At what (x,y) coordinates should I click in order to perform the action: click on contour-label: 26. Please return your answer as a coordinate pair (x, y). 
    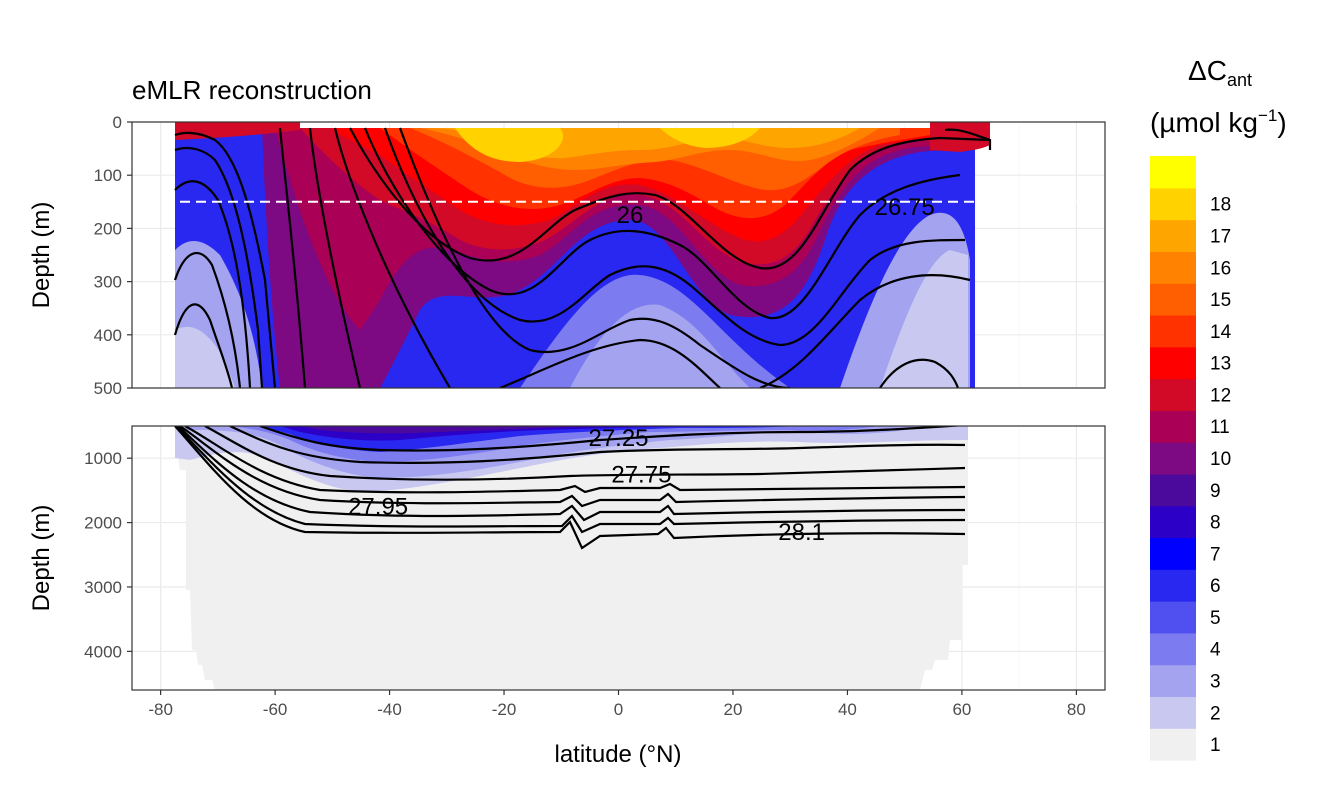
    Looking at the image, I should click on (630, 215).